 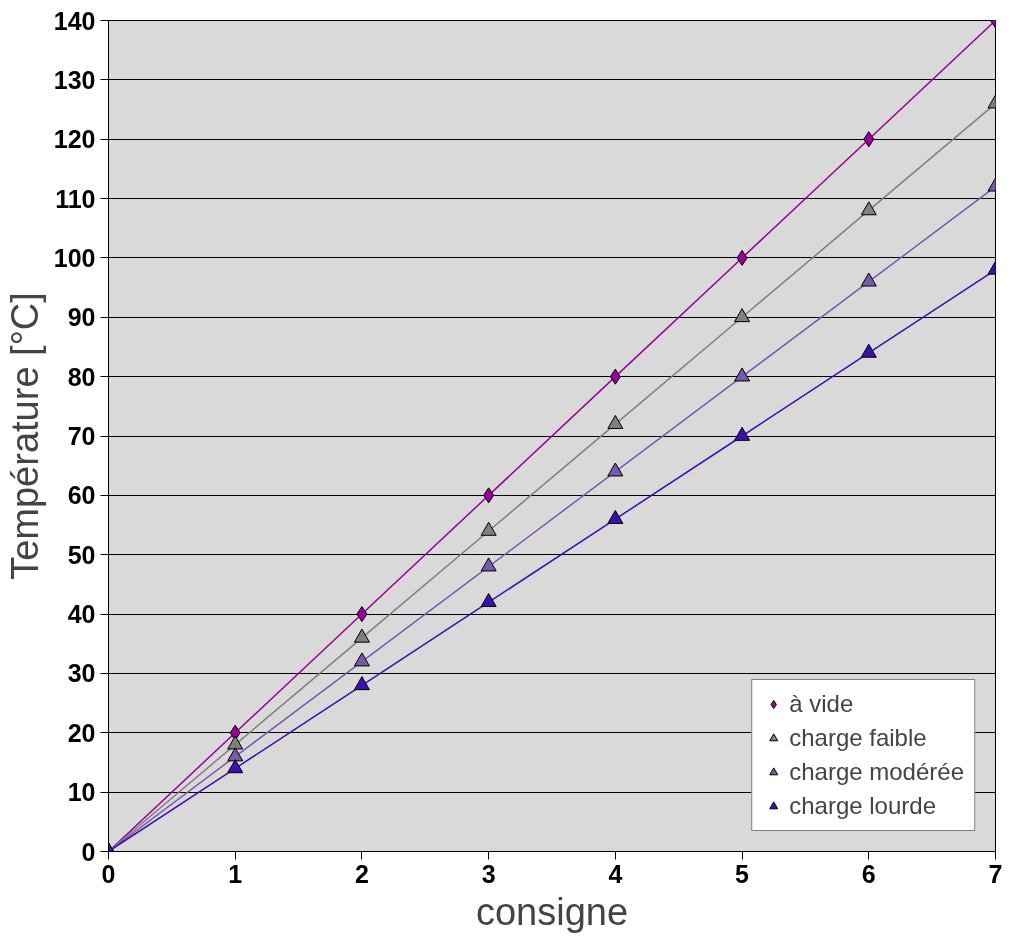 What do you see at coordinates (81, 614) in the screenshot?
I see `y-tick-label: 40` at bounding box center [81, 614].